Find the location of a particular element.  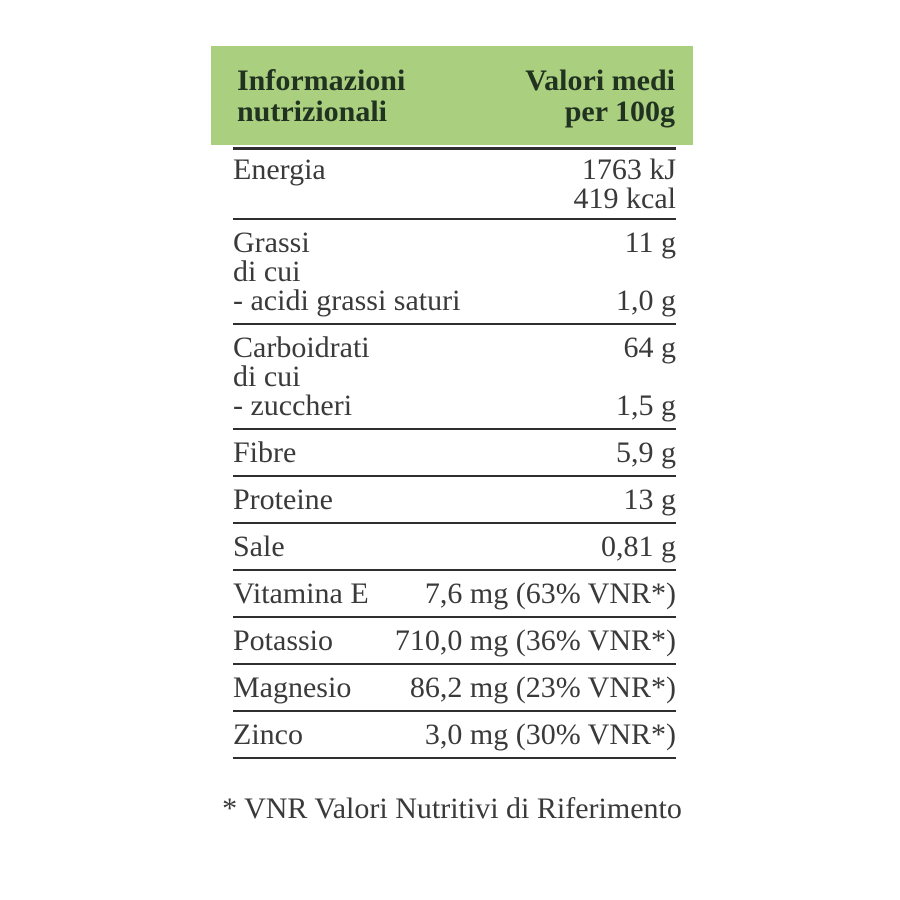

table-line: 419 kcal is located at coordinates (454, 198).